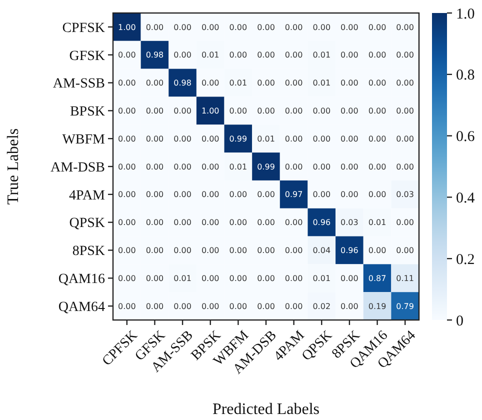 Image resolution: width=482 pixels, height=420 pixels. Describe the element at coordinates (460, 321) in the screenshot. I see `color-bar-label: 0` at that location.